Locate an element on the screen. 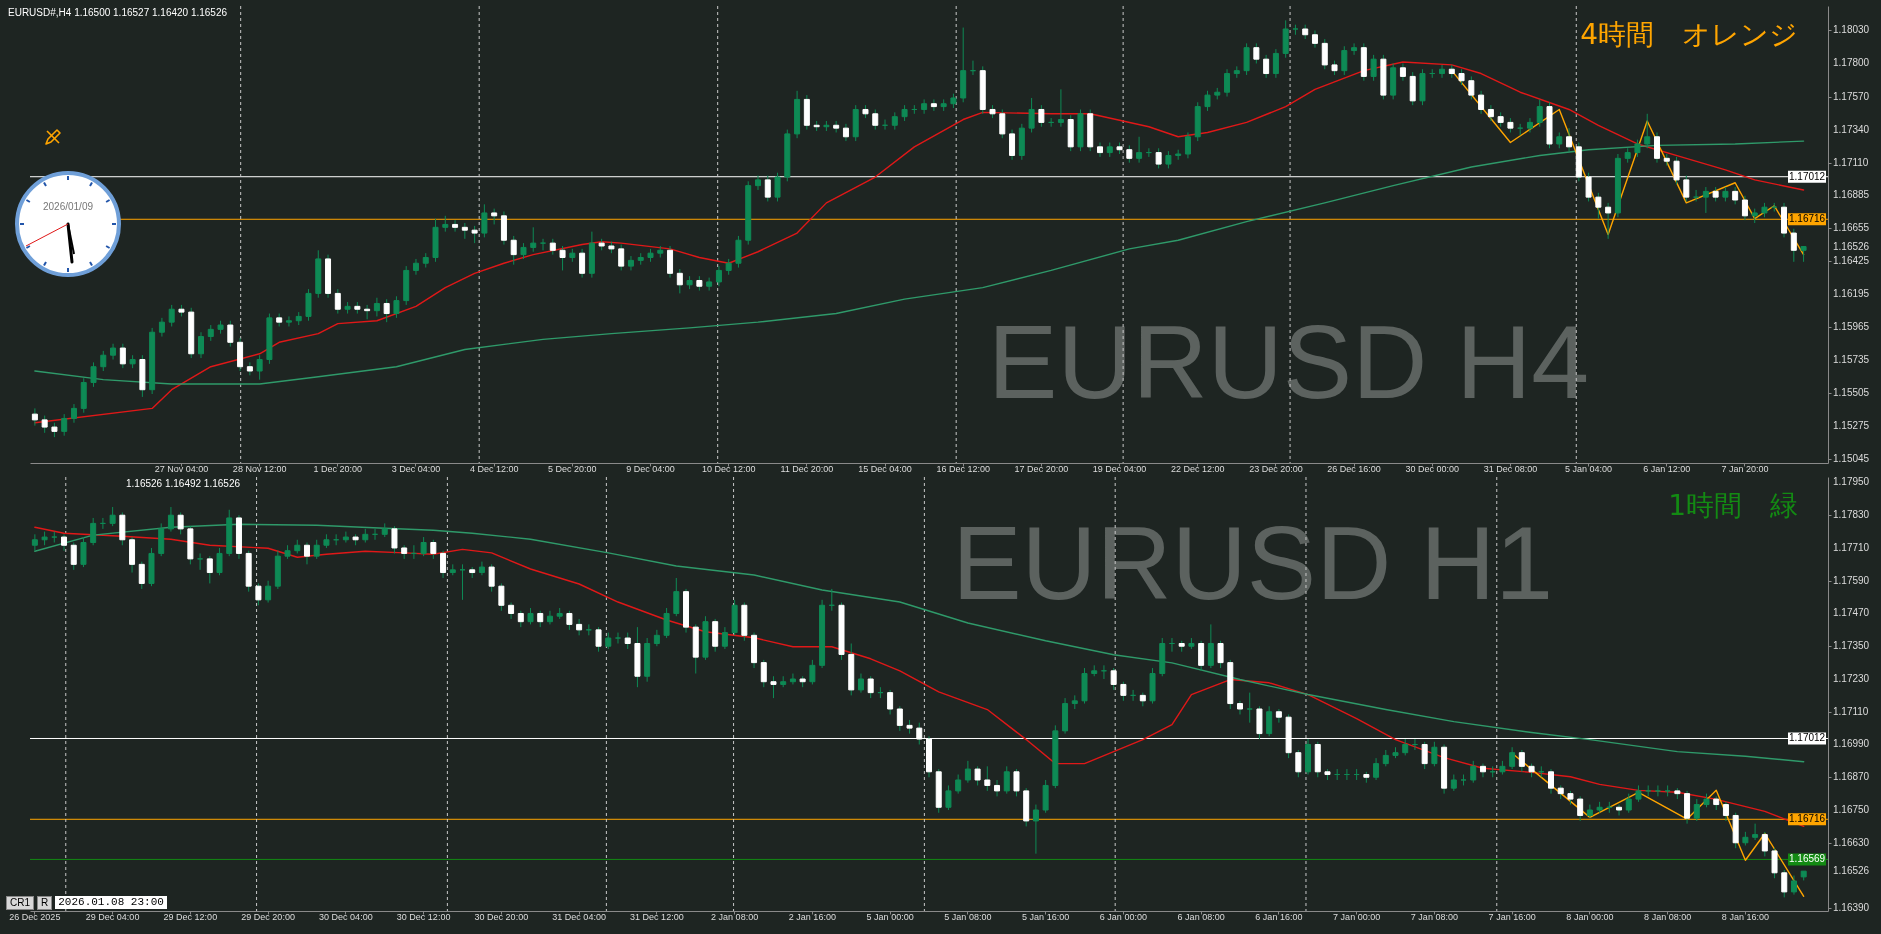 This screenshot has height=934, width=1881. annotation: 1時間 緑 is located at coordinates (1733, 505).